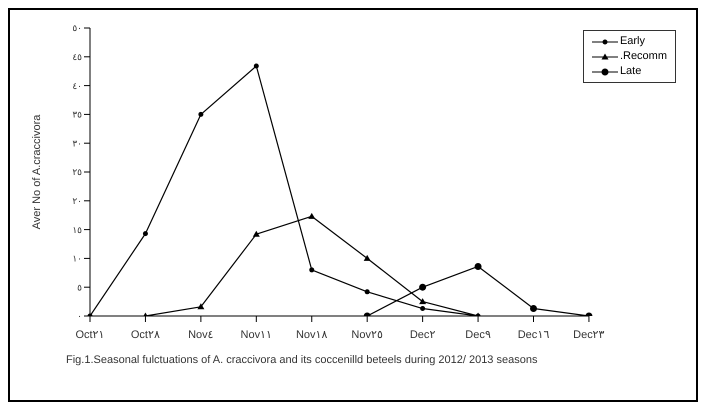  What do you see at coordinates (534, 334) in the screenshot?
I see `x-tick-label: Dec١٦` at bounding box center [534, 334].